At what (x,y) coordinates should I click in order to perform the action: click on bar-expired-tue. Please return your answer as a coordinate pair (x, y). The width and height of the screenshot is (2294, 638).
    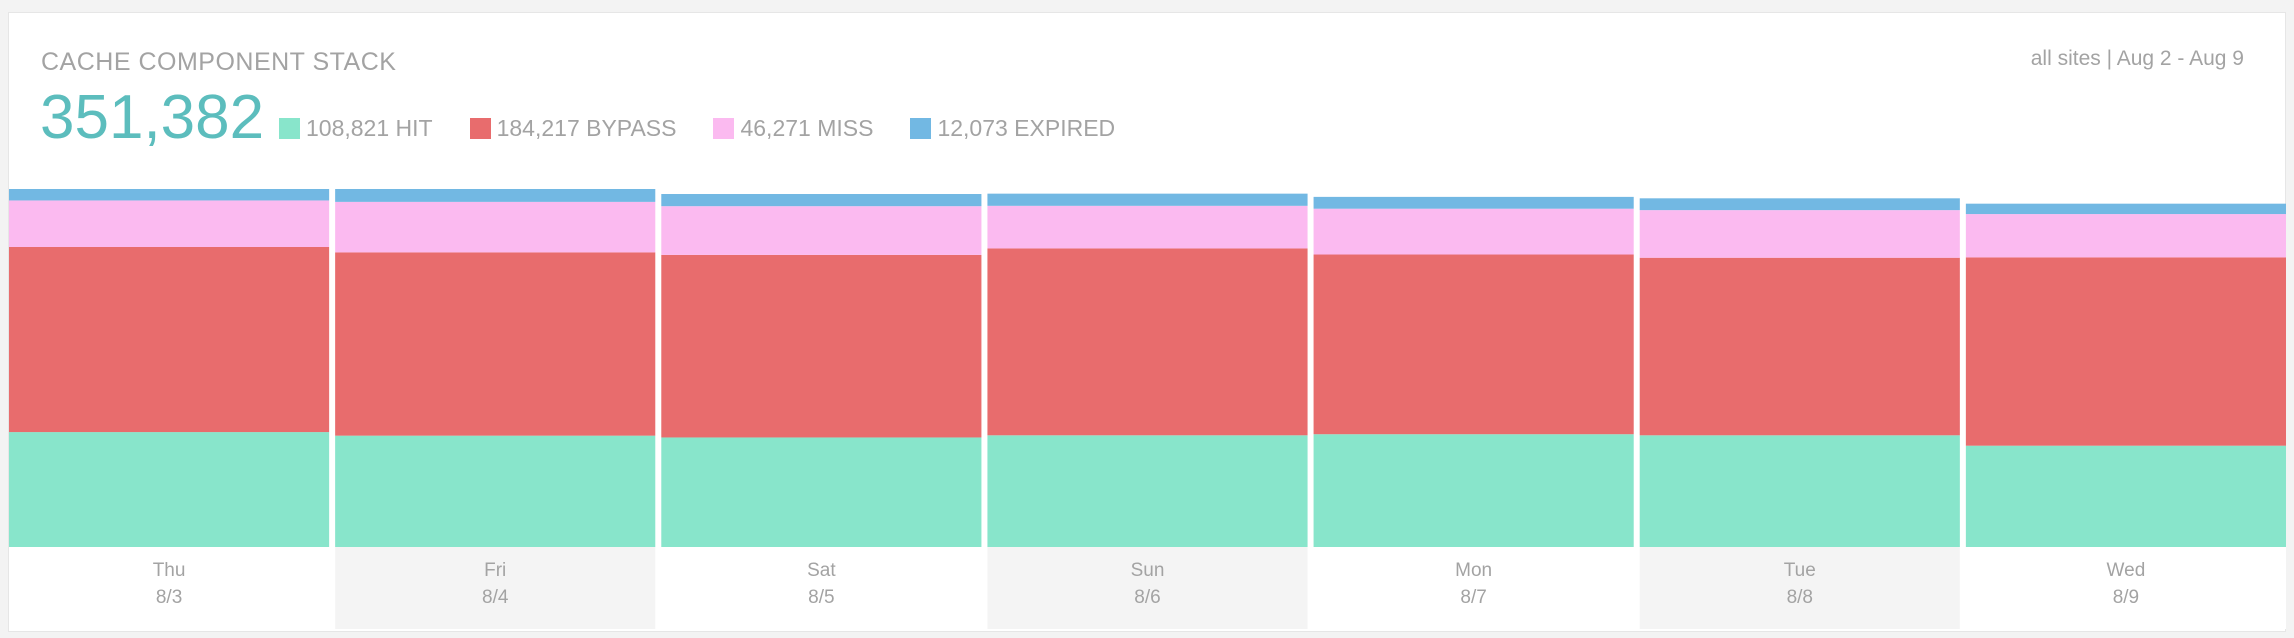
    Looking at the image, I should click on (1799, 204).